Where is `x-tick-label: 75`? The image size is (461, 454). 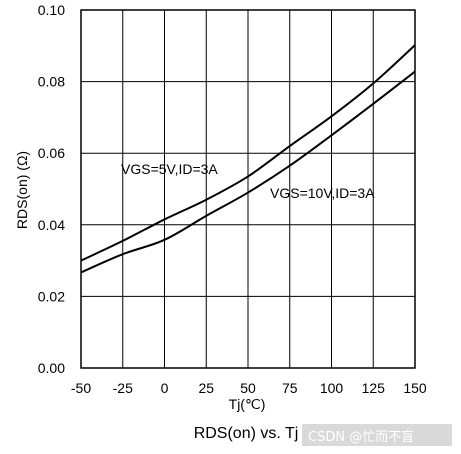 x-tick-label: 75 is located at coordinates (290, 388).